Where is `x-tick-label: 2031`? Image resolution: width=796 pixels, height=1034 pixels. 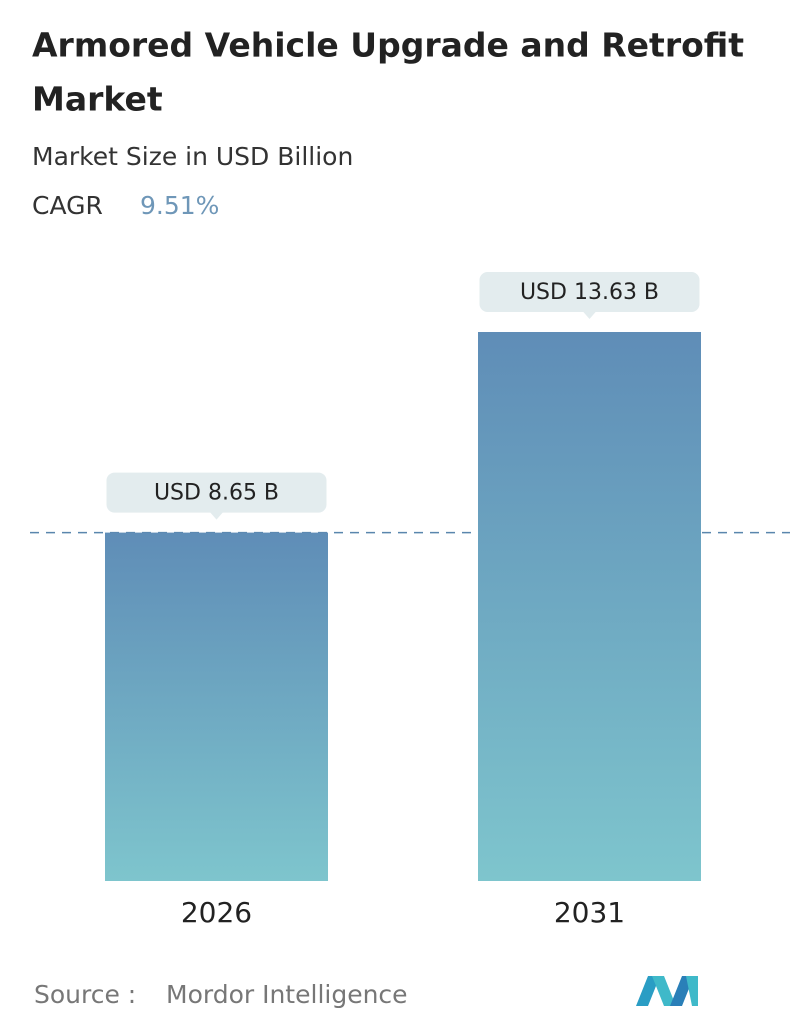
x-tick-label: 2031 is located at coordinates (589, 912).